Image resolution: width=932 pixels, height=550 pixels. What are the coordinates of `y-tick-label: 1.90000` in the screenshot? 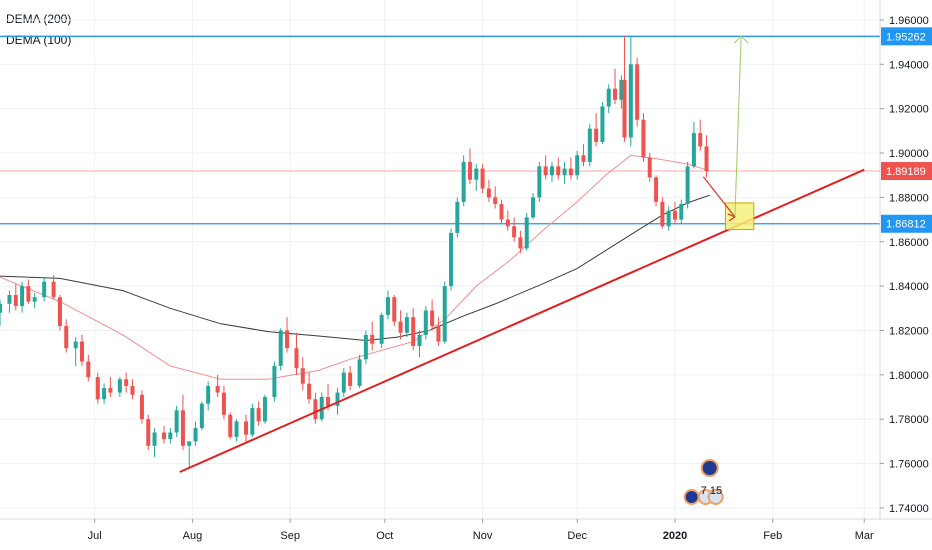 It's located at (909, 154).